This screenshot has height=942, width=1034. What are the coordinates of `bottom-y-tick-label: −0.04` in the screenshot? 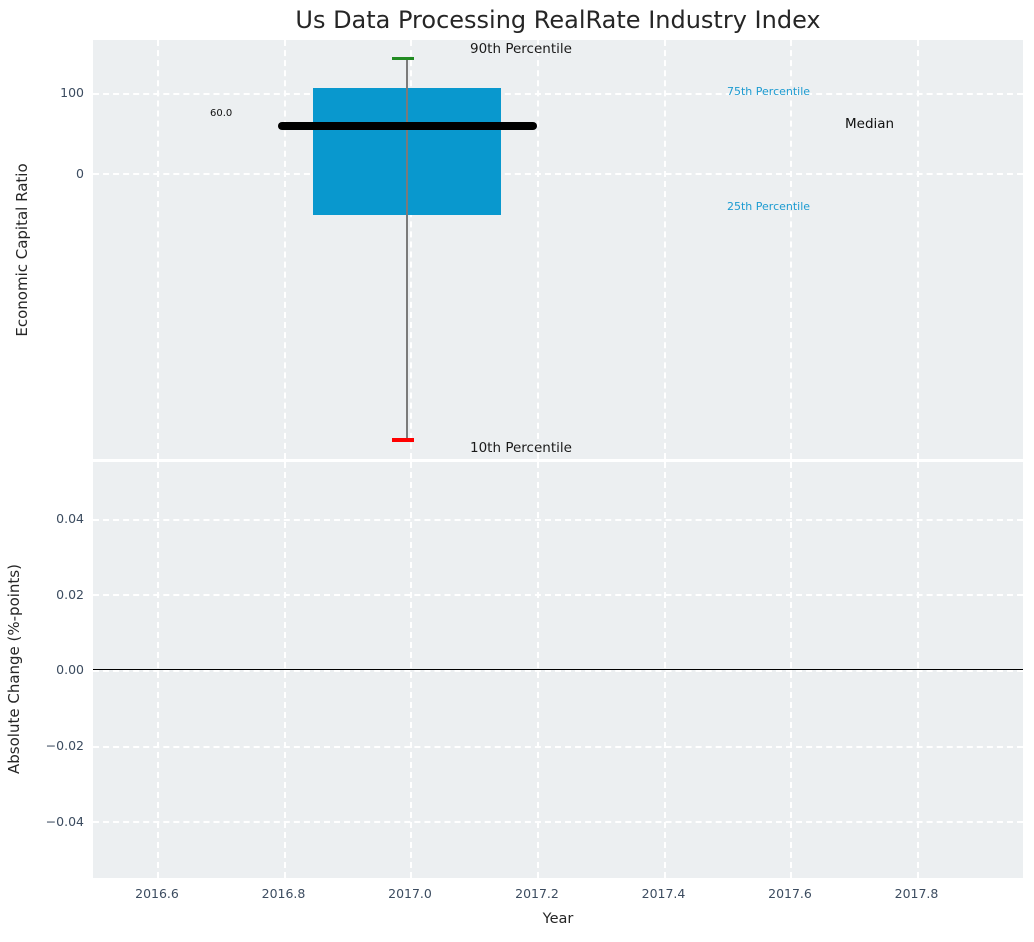 It's located at (64, 821).